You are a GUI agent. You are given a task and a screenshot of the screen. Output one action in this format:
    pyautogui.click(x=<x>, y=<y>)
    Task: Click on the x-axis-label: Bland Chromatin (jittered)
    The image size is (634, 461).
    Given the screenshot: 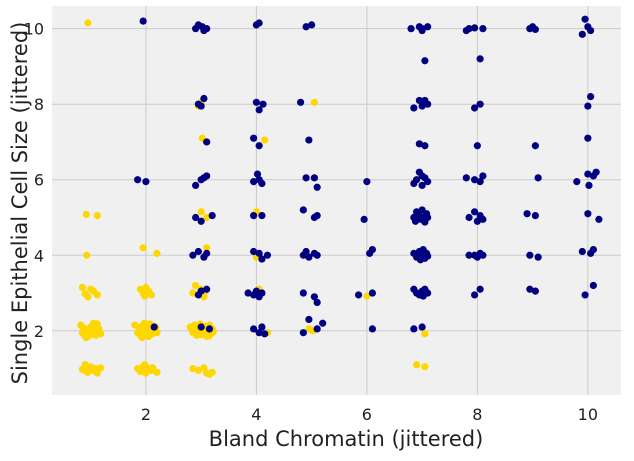 What is the action you would take?
    pyautogui.click(x=346, y=439)
    